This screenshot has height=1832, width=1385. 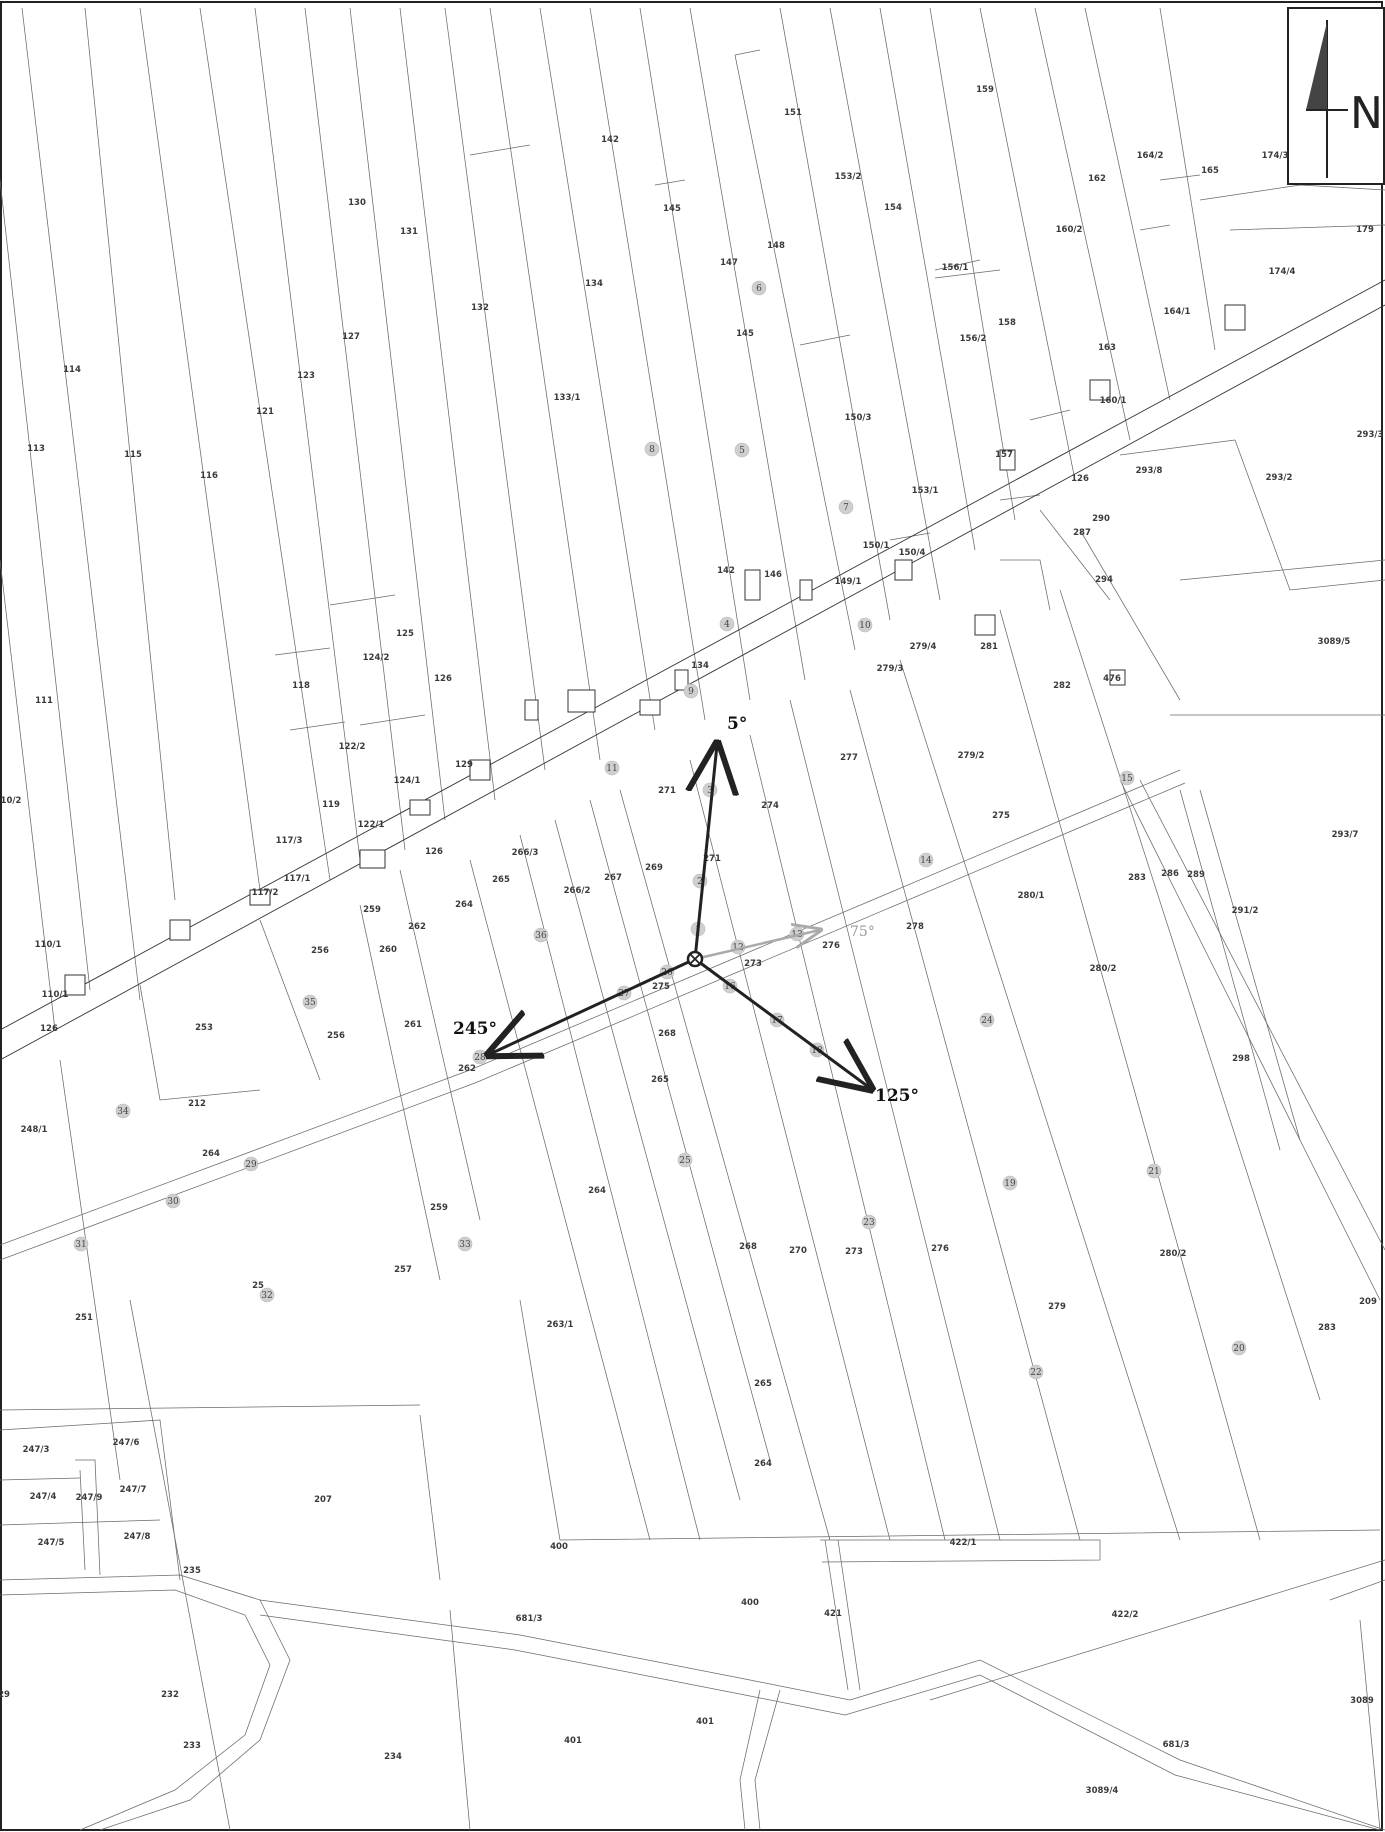 I want to click on survey-point: 10, so click(x=865, y=625).